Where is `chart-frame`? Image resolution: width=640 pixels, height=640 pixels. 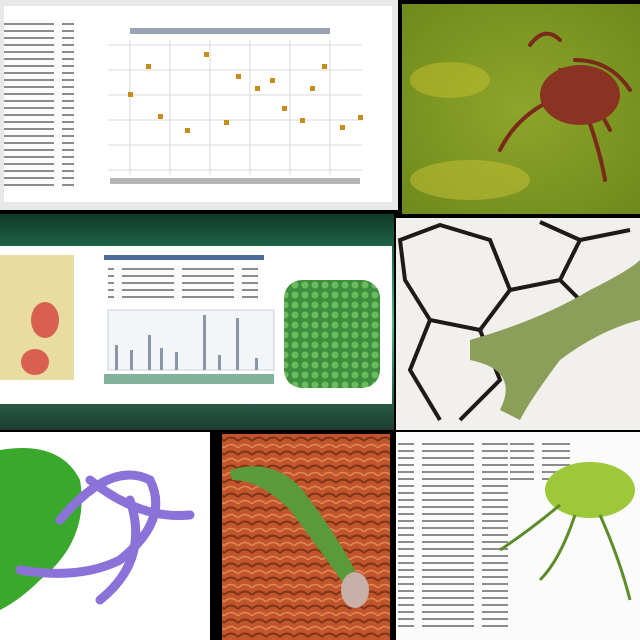
chart-frame is located at coordinates (191, 340).